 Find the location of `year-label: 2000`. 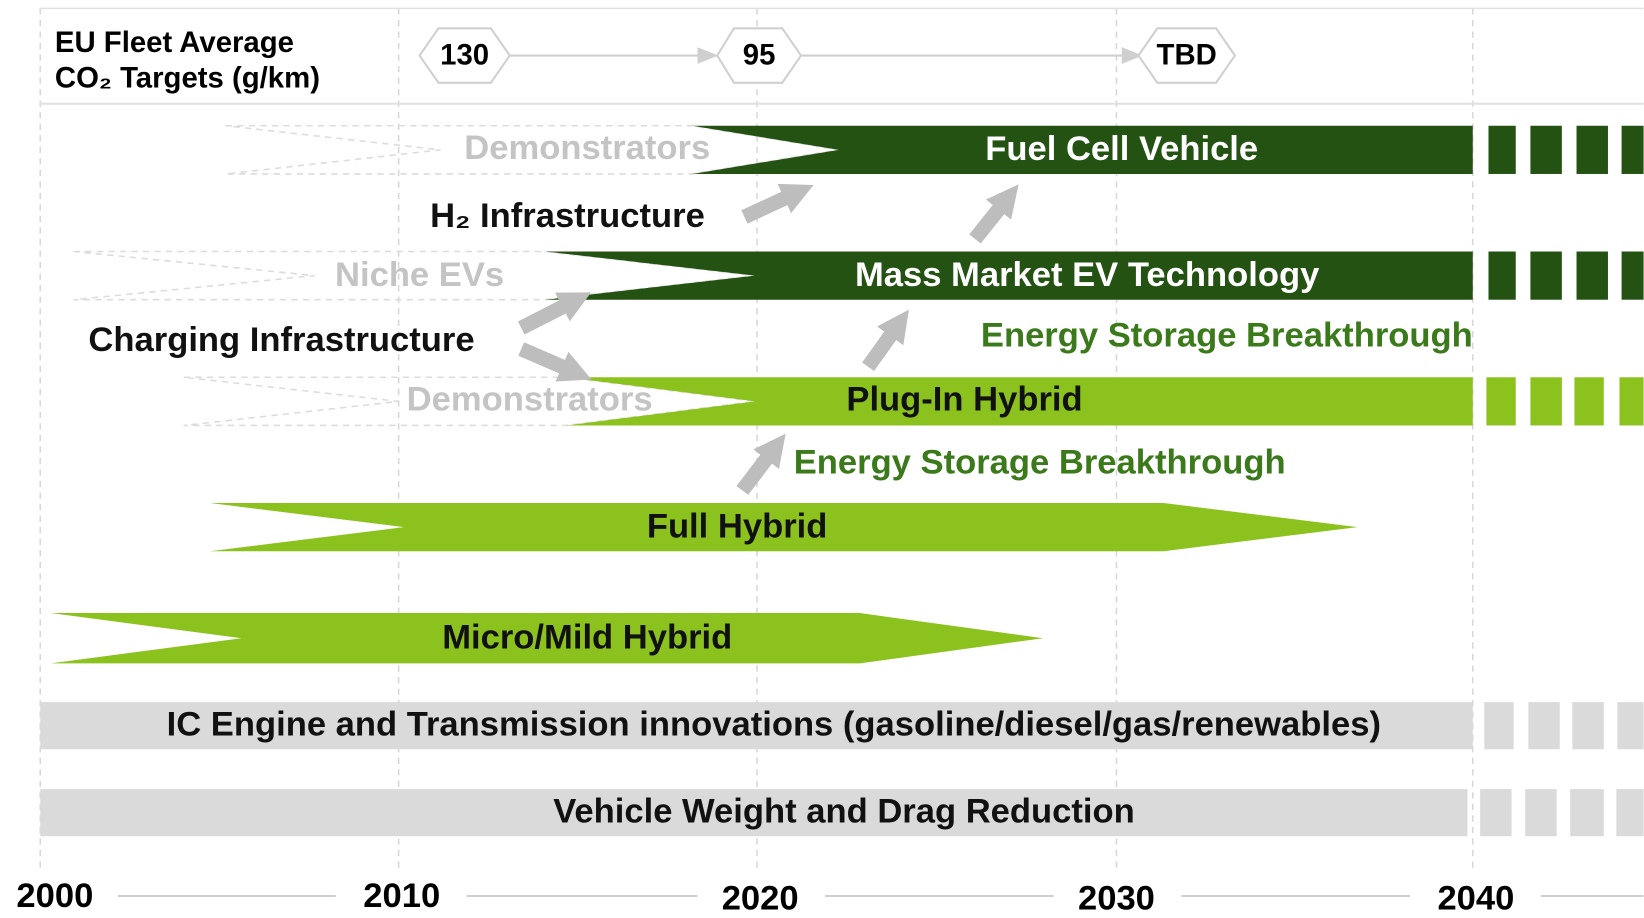

year-label: 2000 is located at coordinates (54, 896).